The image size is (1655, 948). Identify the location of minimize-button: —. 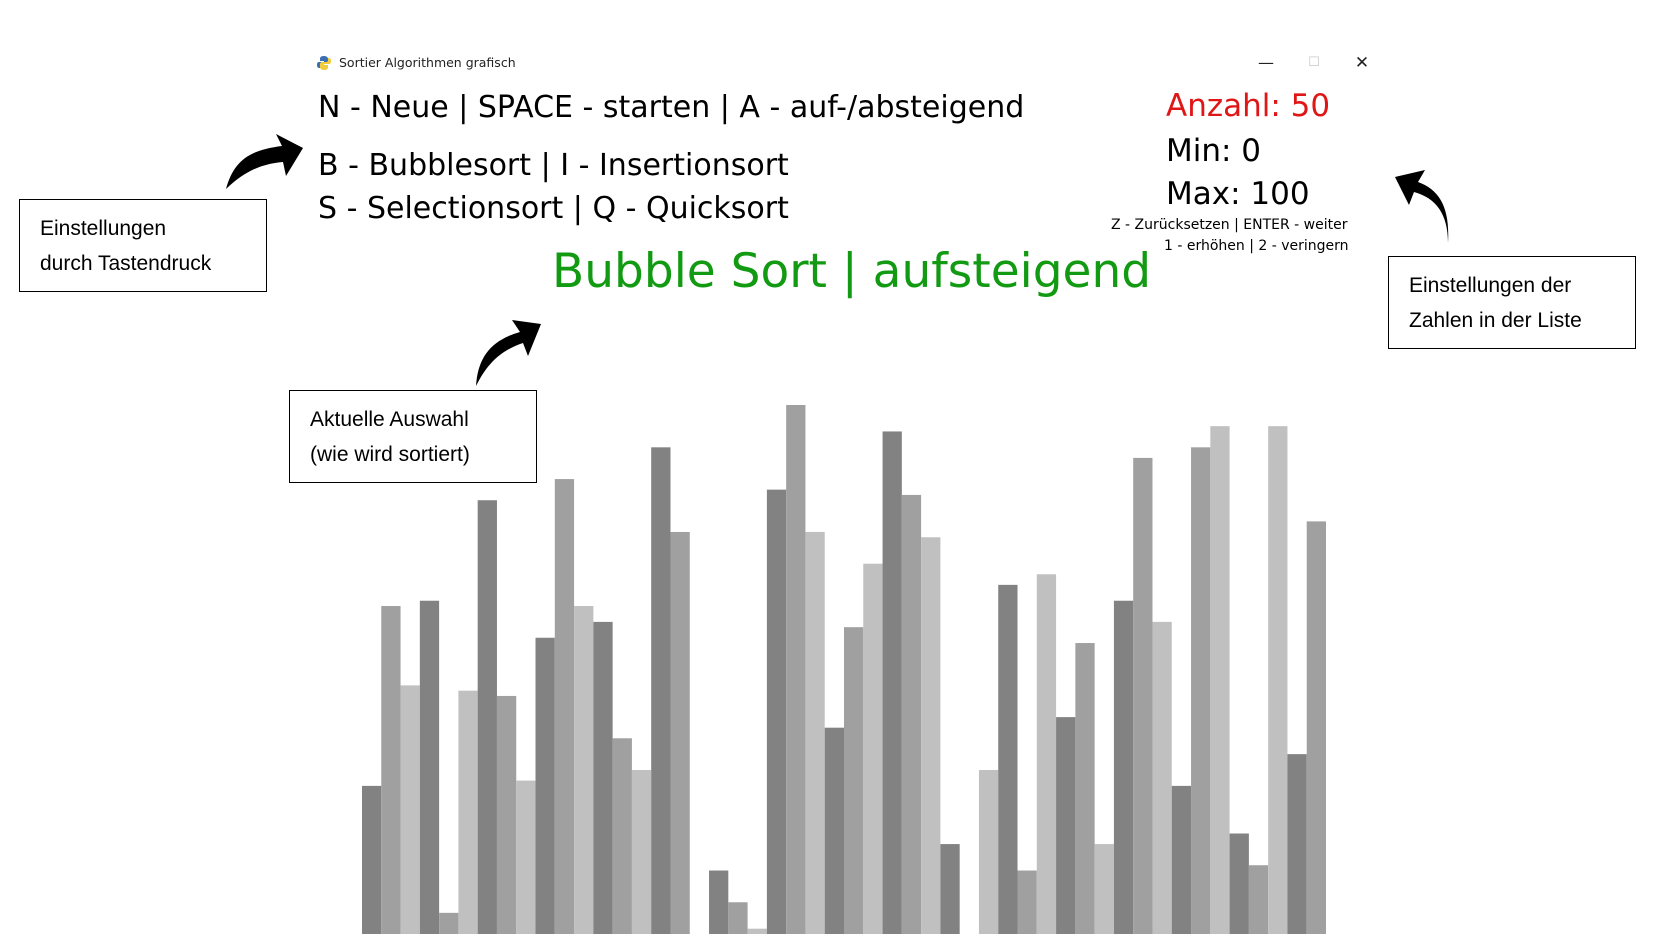
(1266, 62).